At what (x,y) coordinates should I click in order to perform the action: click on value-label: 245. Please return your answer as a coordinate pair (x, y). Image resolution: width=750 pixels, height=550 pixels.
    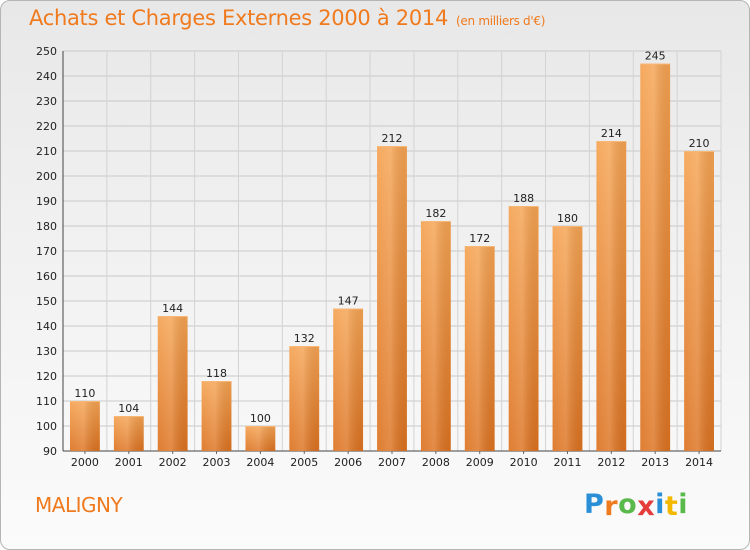
    Looking at the image, I should click on (655, 56).